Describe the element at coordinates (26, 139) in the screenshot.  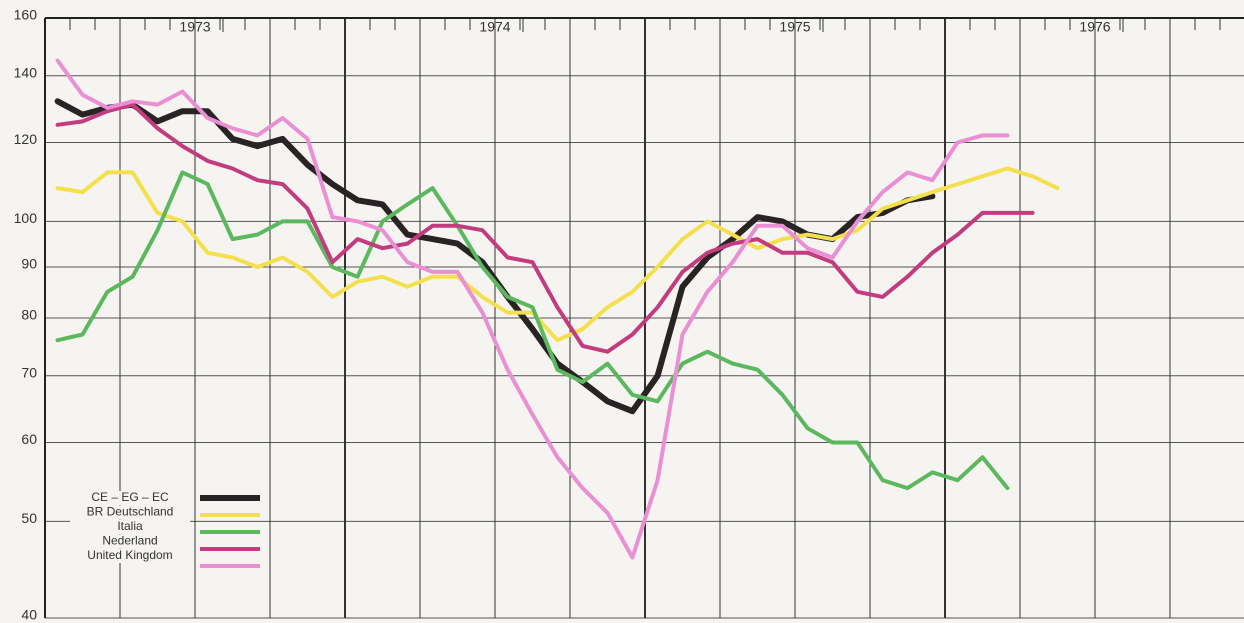
I see `y-tick-label: 120` at that location.